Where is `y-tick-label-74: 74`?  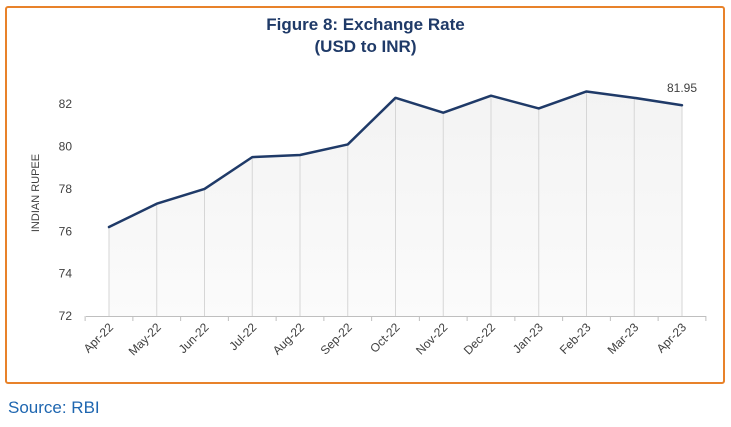 y-tick-label-74: 74 is located at coordinates (66, 274).